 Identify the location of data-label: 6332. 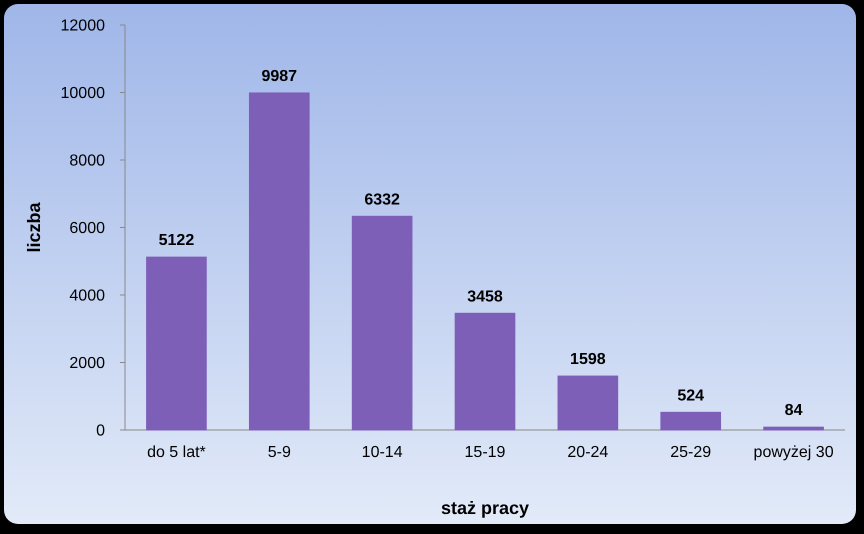
(382, 199).